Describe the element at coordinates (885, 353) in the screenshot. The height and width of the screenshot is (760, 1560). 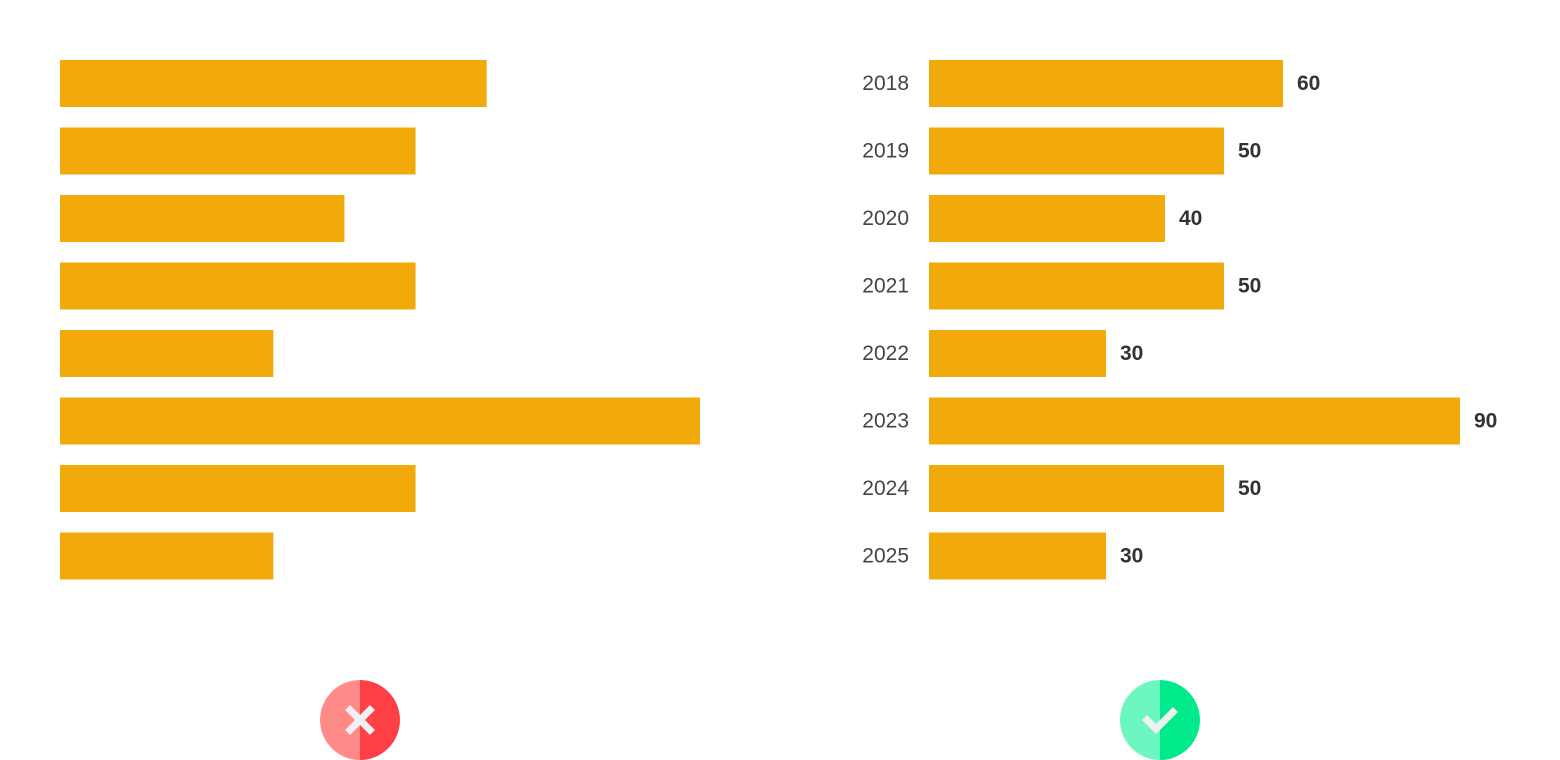
I see `category-label: 2022` at that location.